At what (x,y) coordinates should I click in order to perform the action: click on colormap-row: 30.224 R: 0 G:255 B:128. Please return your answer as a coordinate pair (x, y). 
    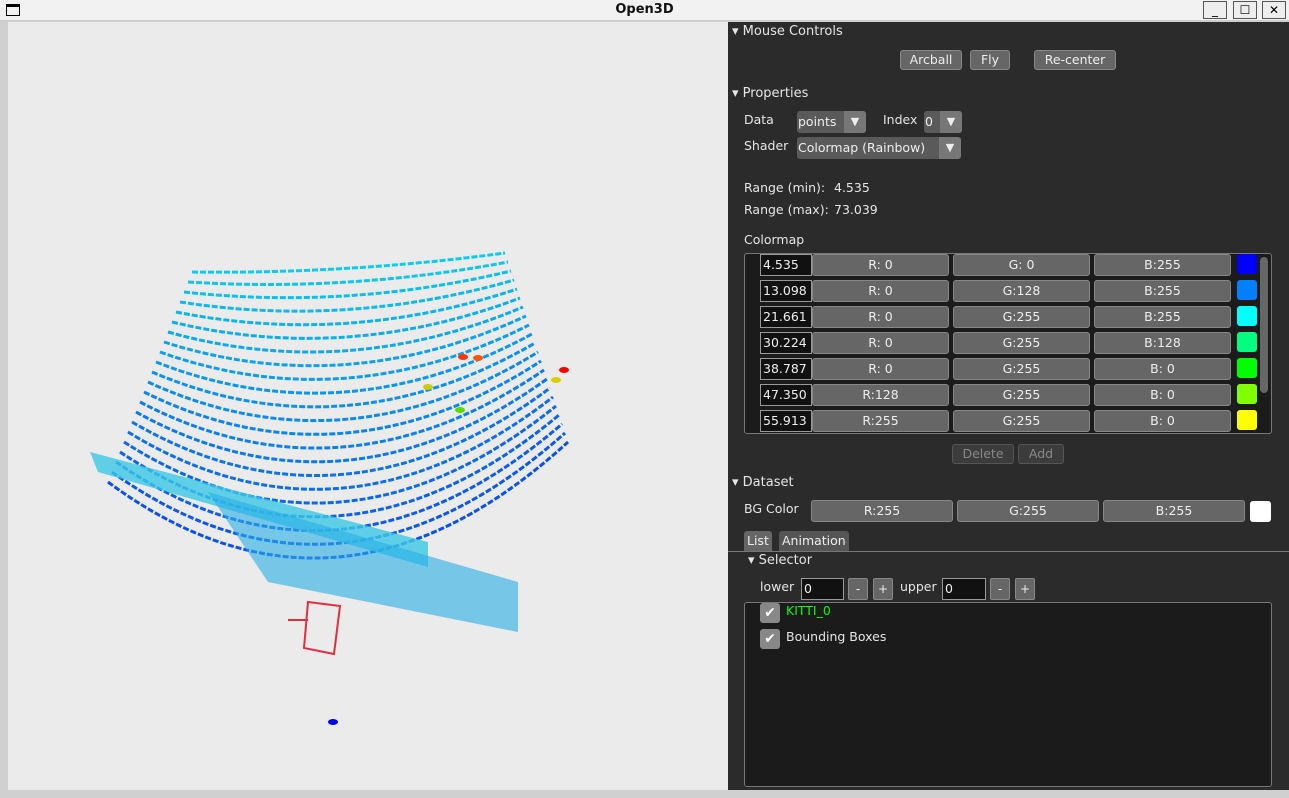
    Looking at the image, I should click on (1008, 344).